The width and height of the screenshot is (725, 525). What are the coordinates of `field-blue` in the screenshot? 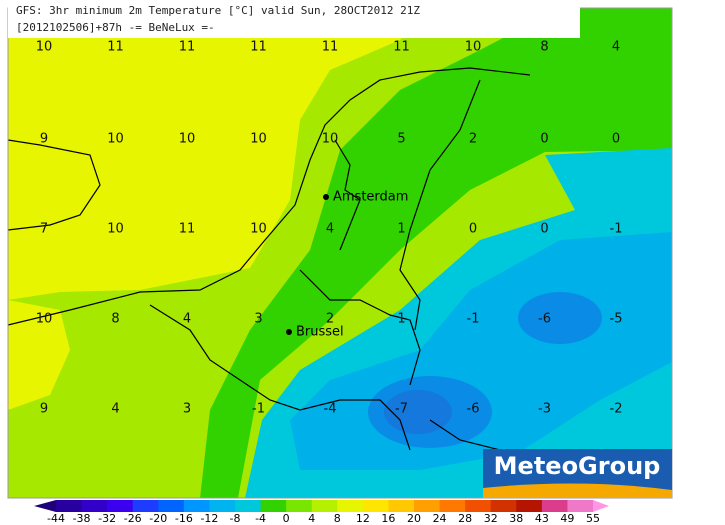 It's located at (560, 318).